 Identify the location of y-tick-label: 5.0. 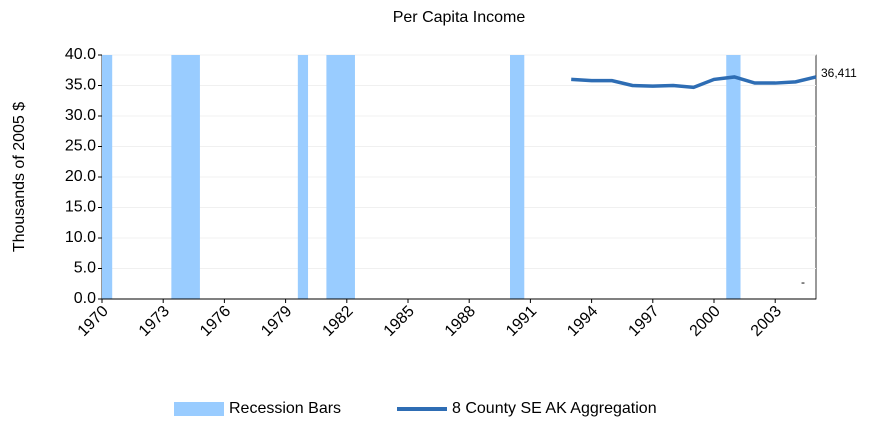
(85, 268).